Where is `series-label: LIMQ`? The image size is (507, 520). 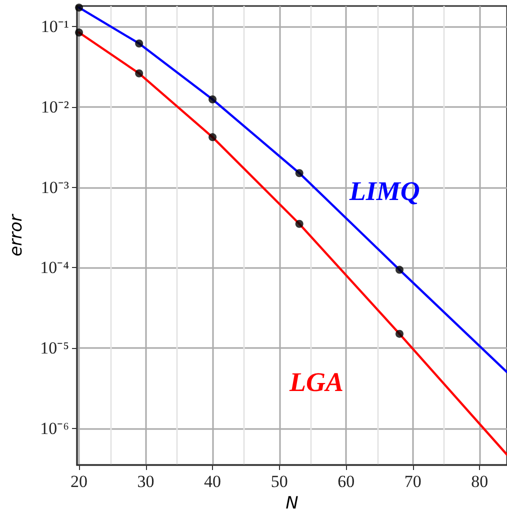
series-label: LIMQ is located at coordinates (384, 191).